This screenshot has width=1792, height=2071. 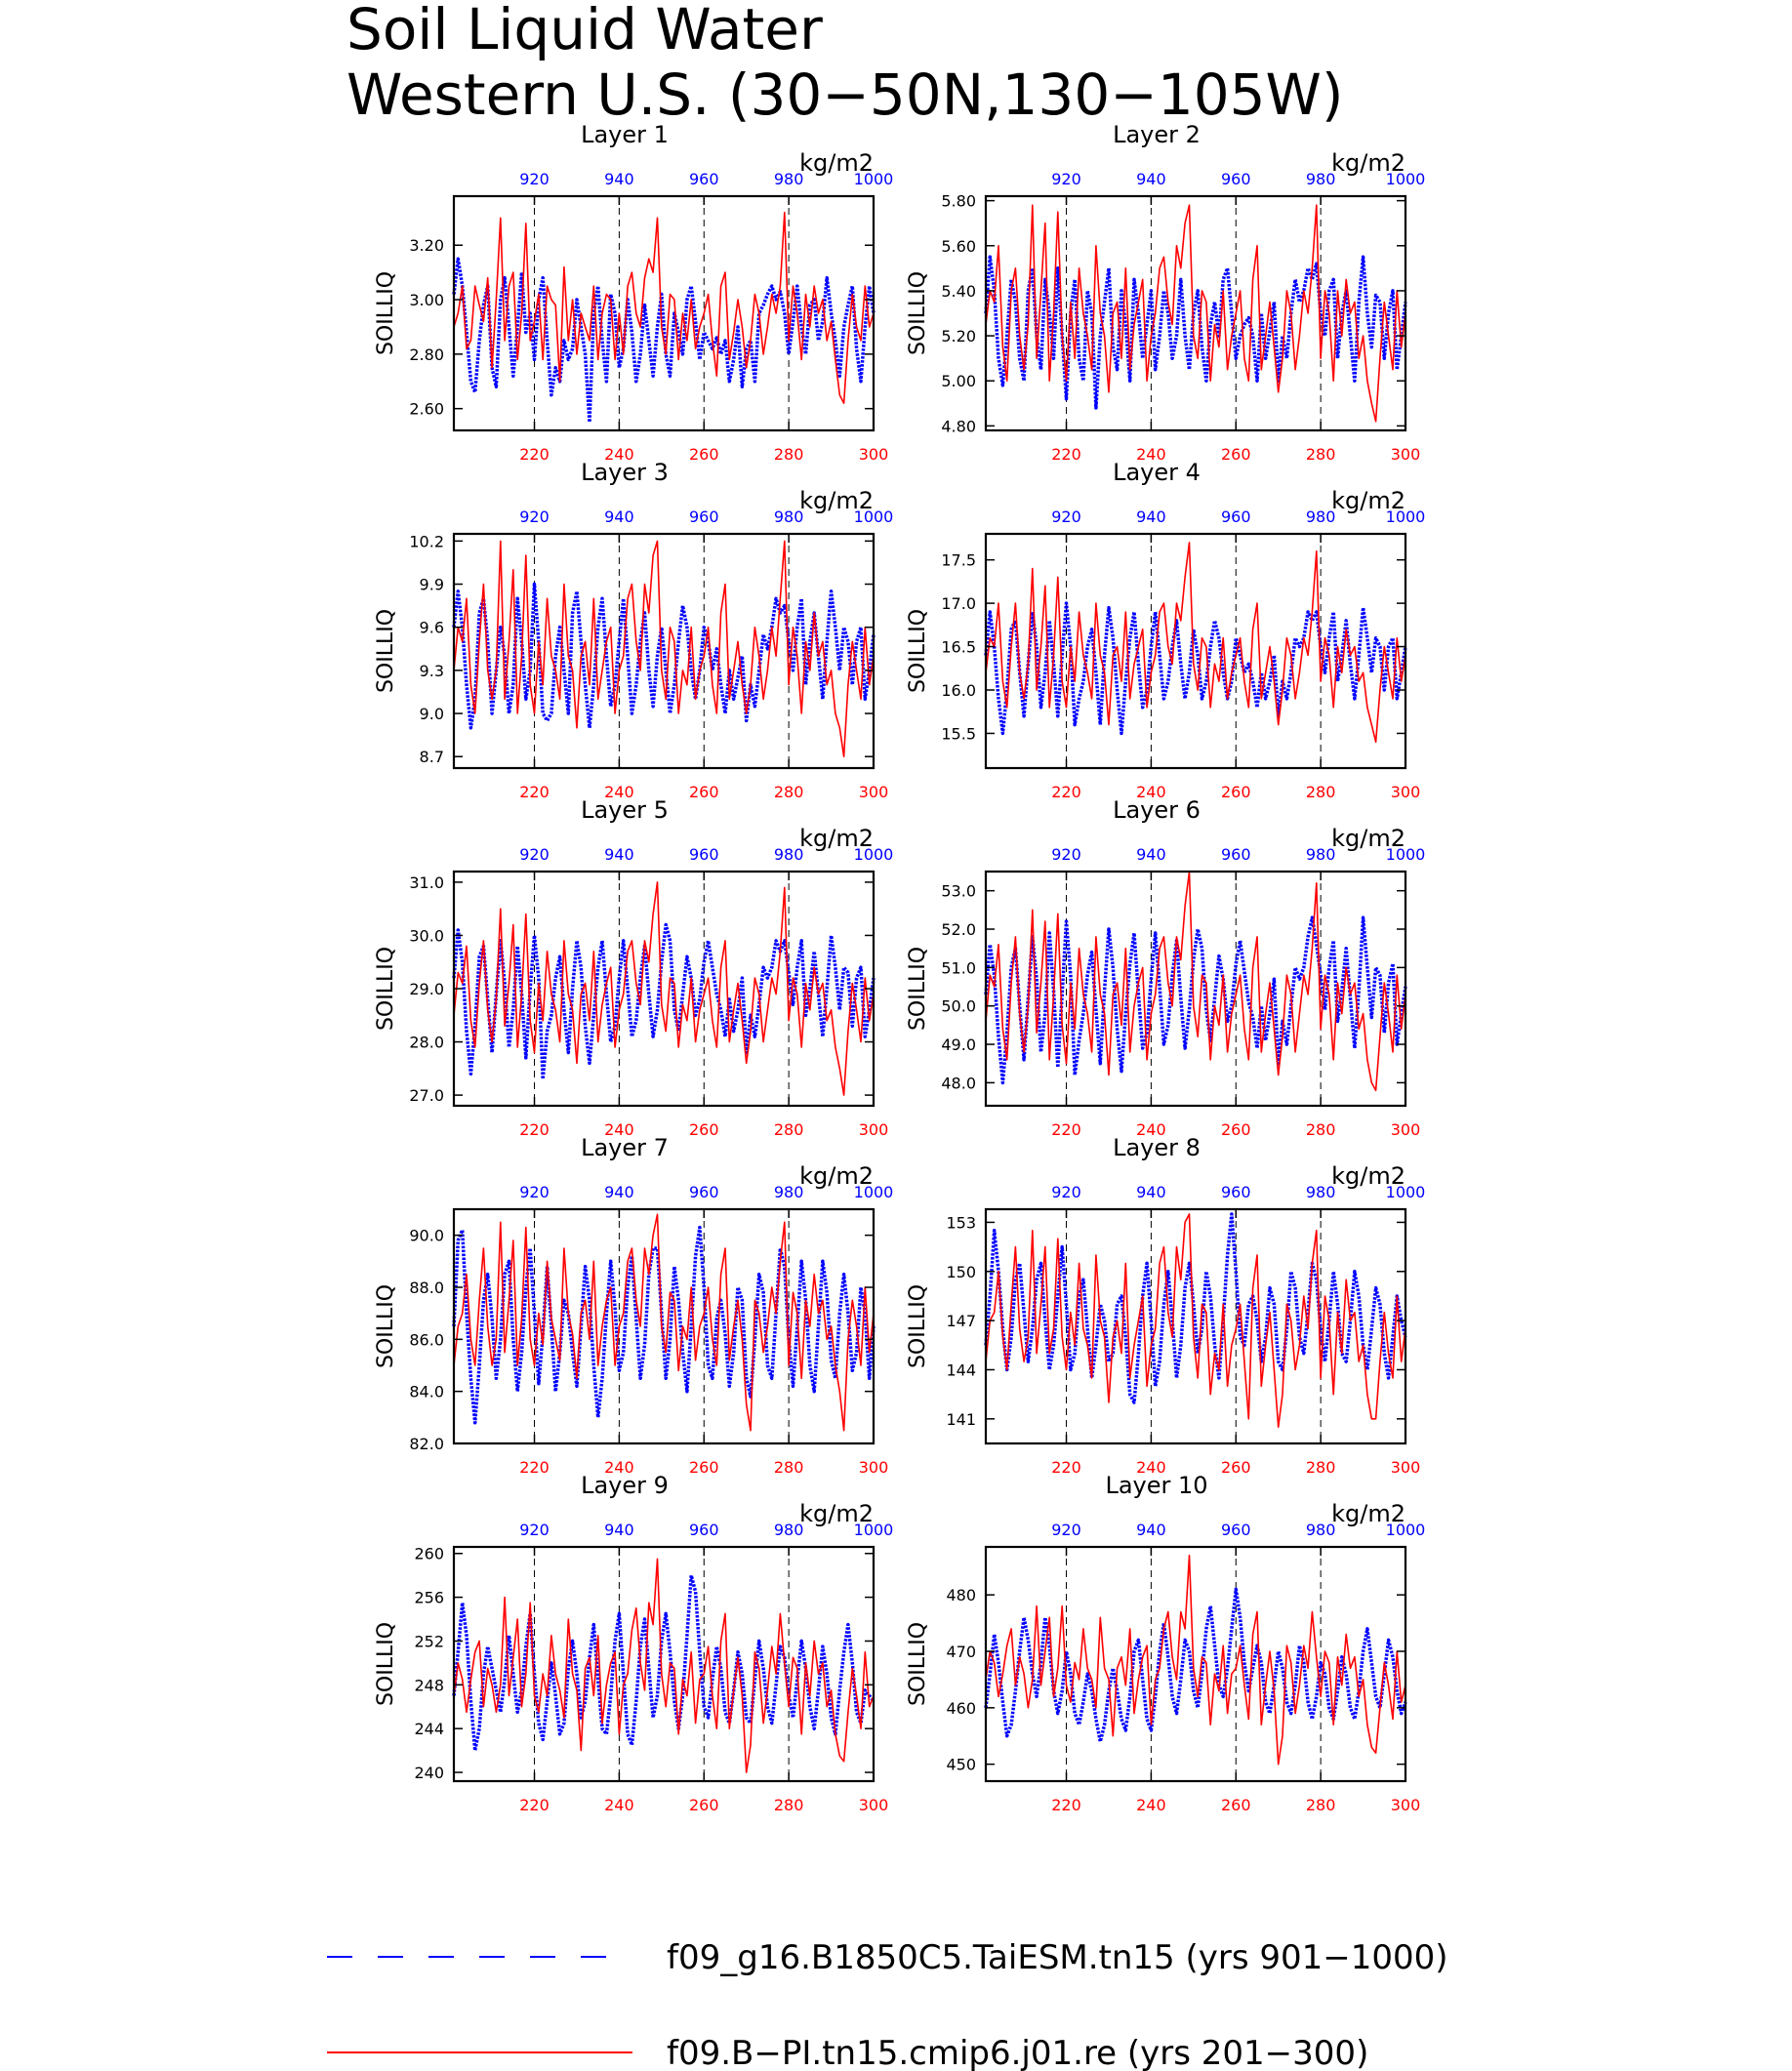 I want to click on y-tick-label: 2.60, so click(x=426, y=410).